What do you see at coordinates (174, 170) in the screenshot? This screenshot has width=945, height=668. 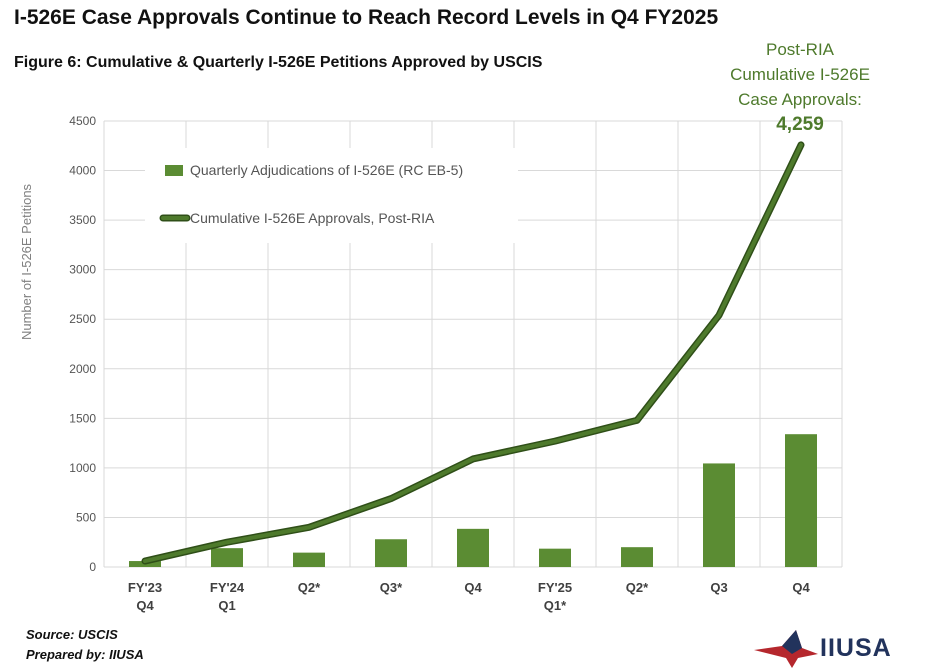 I see `legend-bar-swatch` at bounding box center [174, 170].